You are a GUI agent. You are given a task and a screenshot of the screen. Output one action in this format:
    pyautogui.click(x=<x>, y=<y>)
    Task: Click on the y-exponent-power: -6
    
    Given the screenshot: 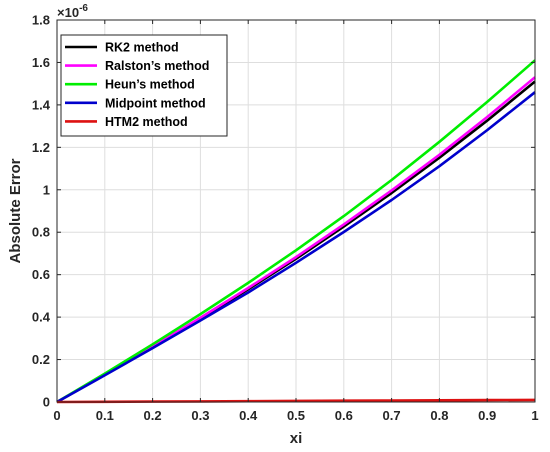 What is the action you would take?
    pyautogui.click(x=83, y=8)
    